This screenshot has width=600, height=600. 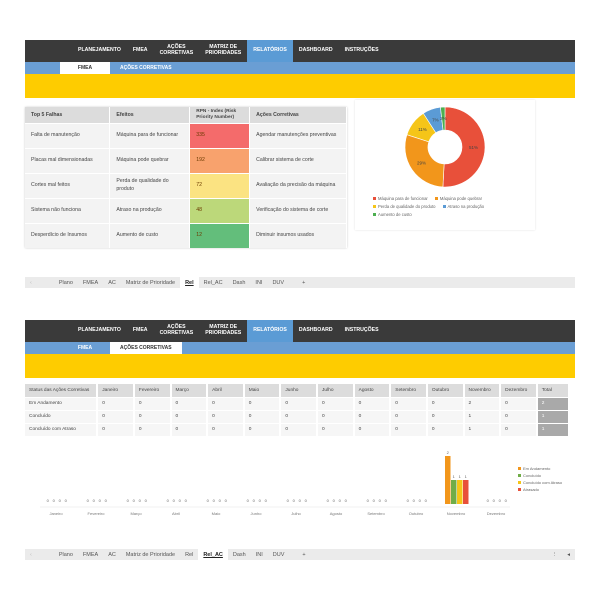 I want to click on status-label: Concluído com Atraso, so click(x=62, y=429).